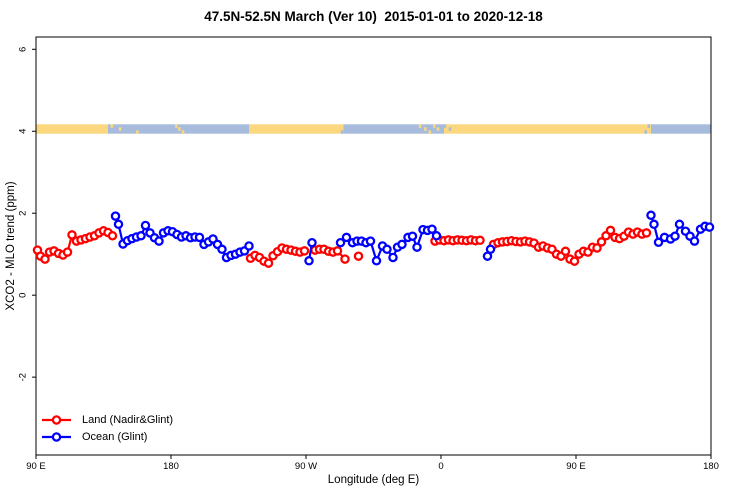  I want to click on x-tick-label: 0, so click(440, 466).